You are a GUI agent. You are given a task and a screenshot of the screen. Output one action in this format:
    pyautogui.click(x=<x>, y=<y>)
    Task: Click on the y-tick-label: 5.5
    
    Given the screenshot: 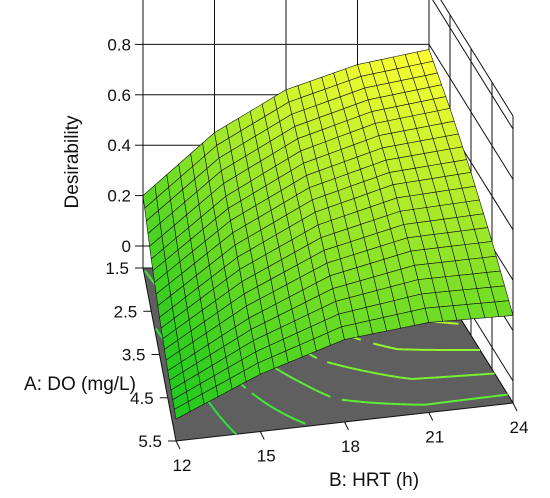 What is the action you would take?
    pyautogui.click(x=150, y=441)
    